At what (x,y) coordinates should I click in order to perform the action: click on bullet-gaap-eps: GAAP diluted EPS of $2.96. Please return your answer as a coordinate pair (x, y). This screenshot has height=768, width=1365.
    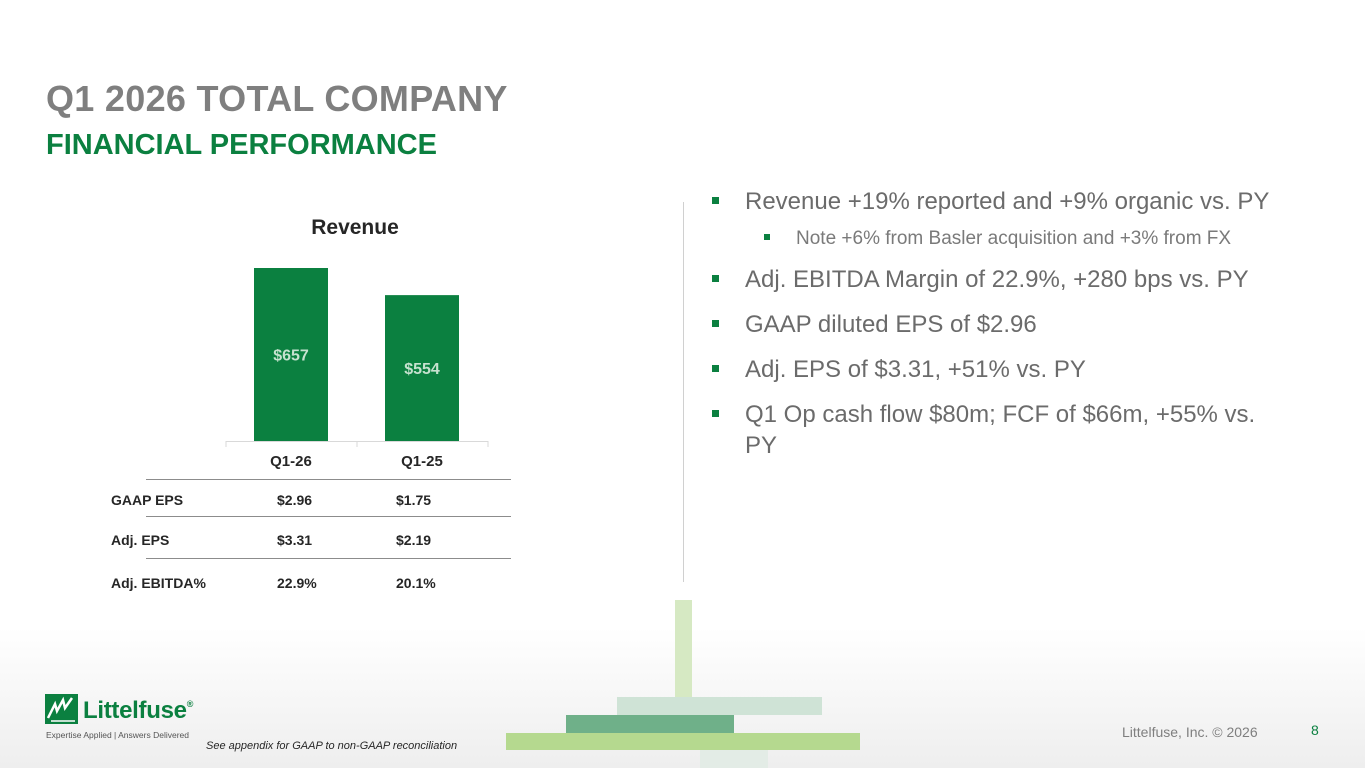
    Looking at the image, I should click on (992, 324).